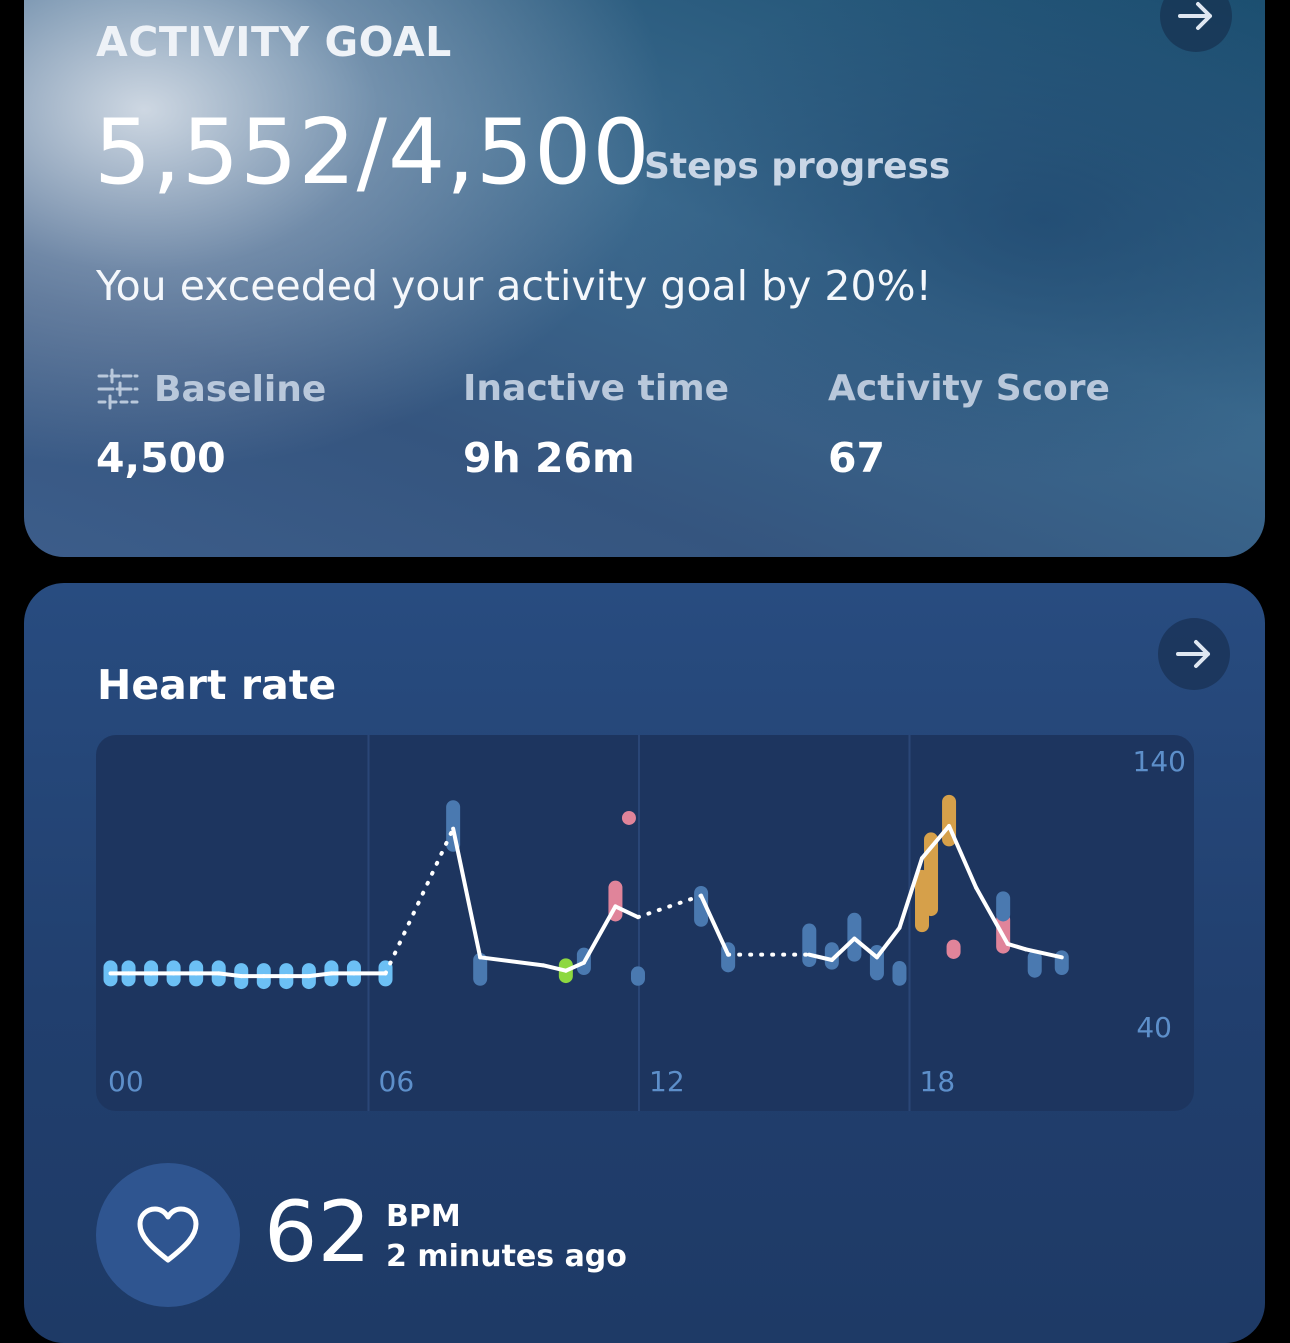 The height and width of the screenshot is (1343, 1290). Describe the element at coordinates (549, 458) in the screenshot. I see `inactive-time-value: 9h 26m` at that location.